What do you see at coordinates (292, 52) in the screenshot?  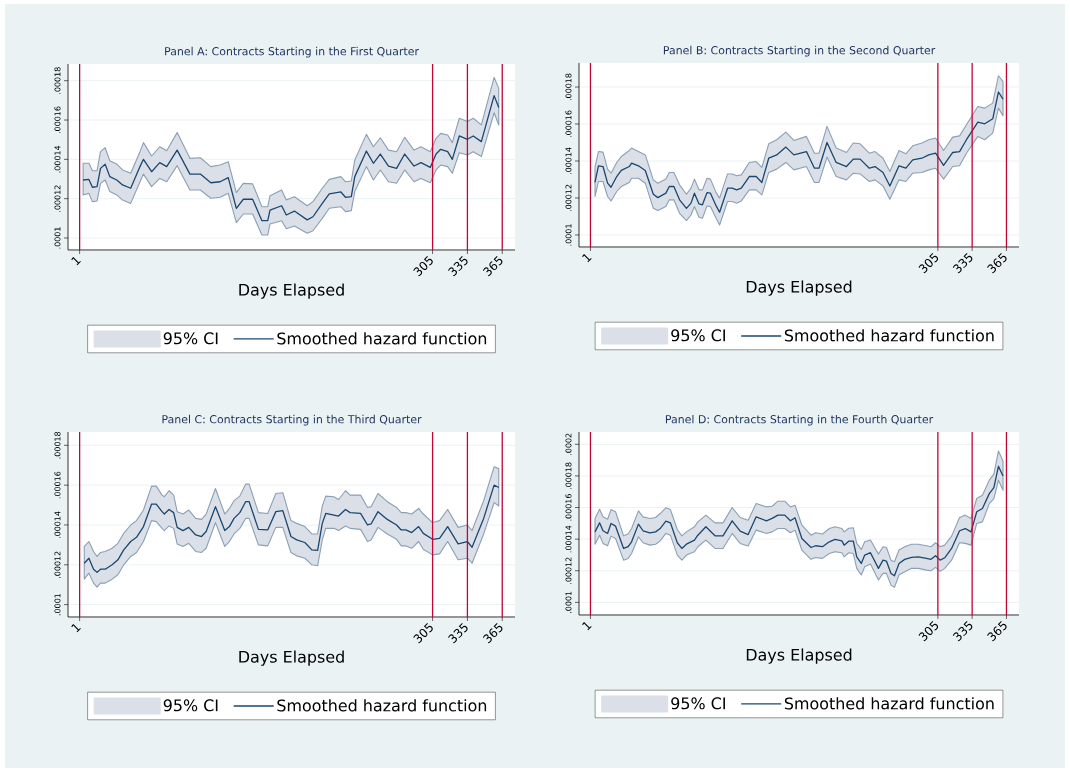 I see `chart-title: Panel A: Contracts Starting in the First Quarter` at bounding box center [292, 52].